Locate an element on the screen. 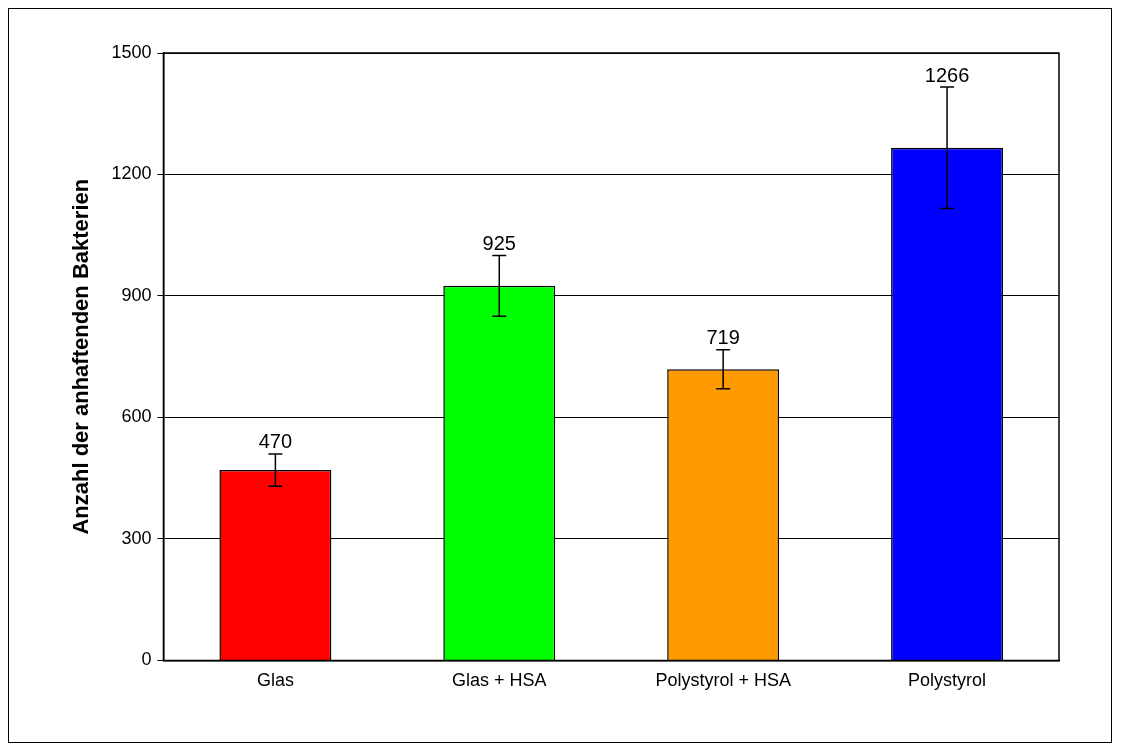 The height and width of the screenshot is (753, 1122). y-tick-label: 600 is located at coordinates (136, 416).